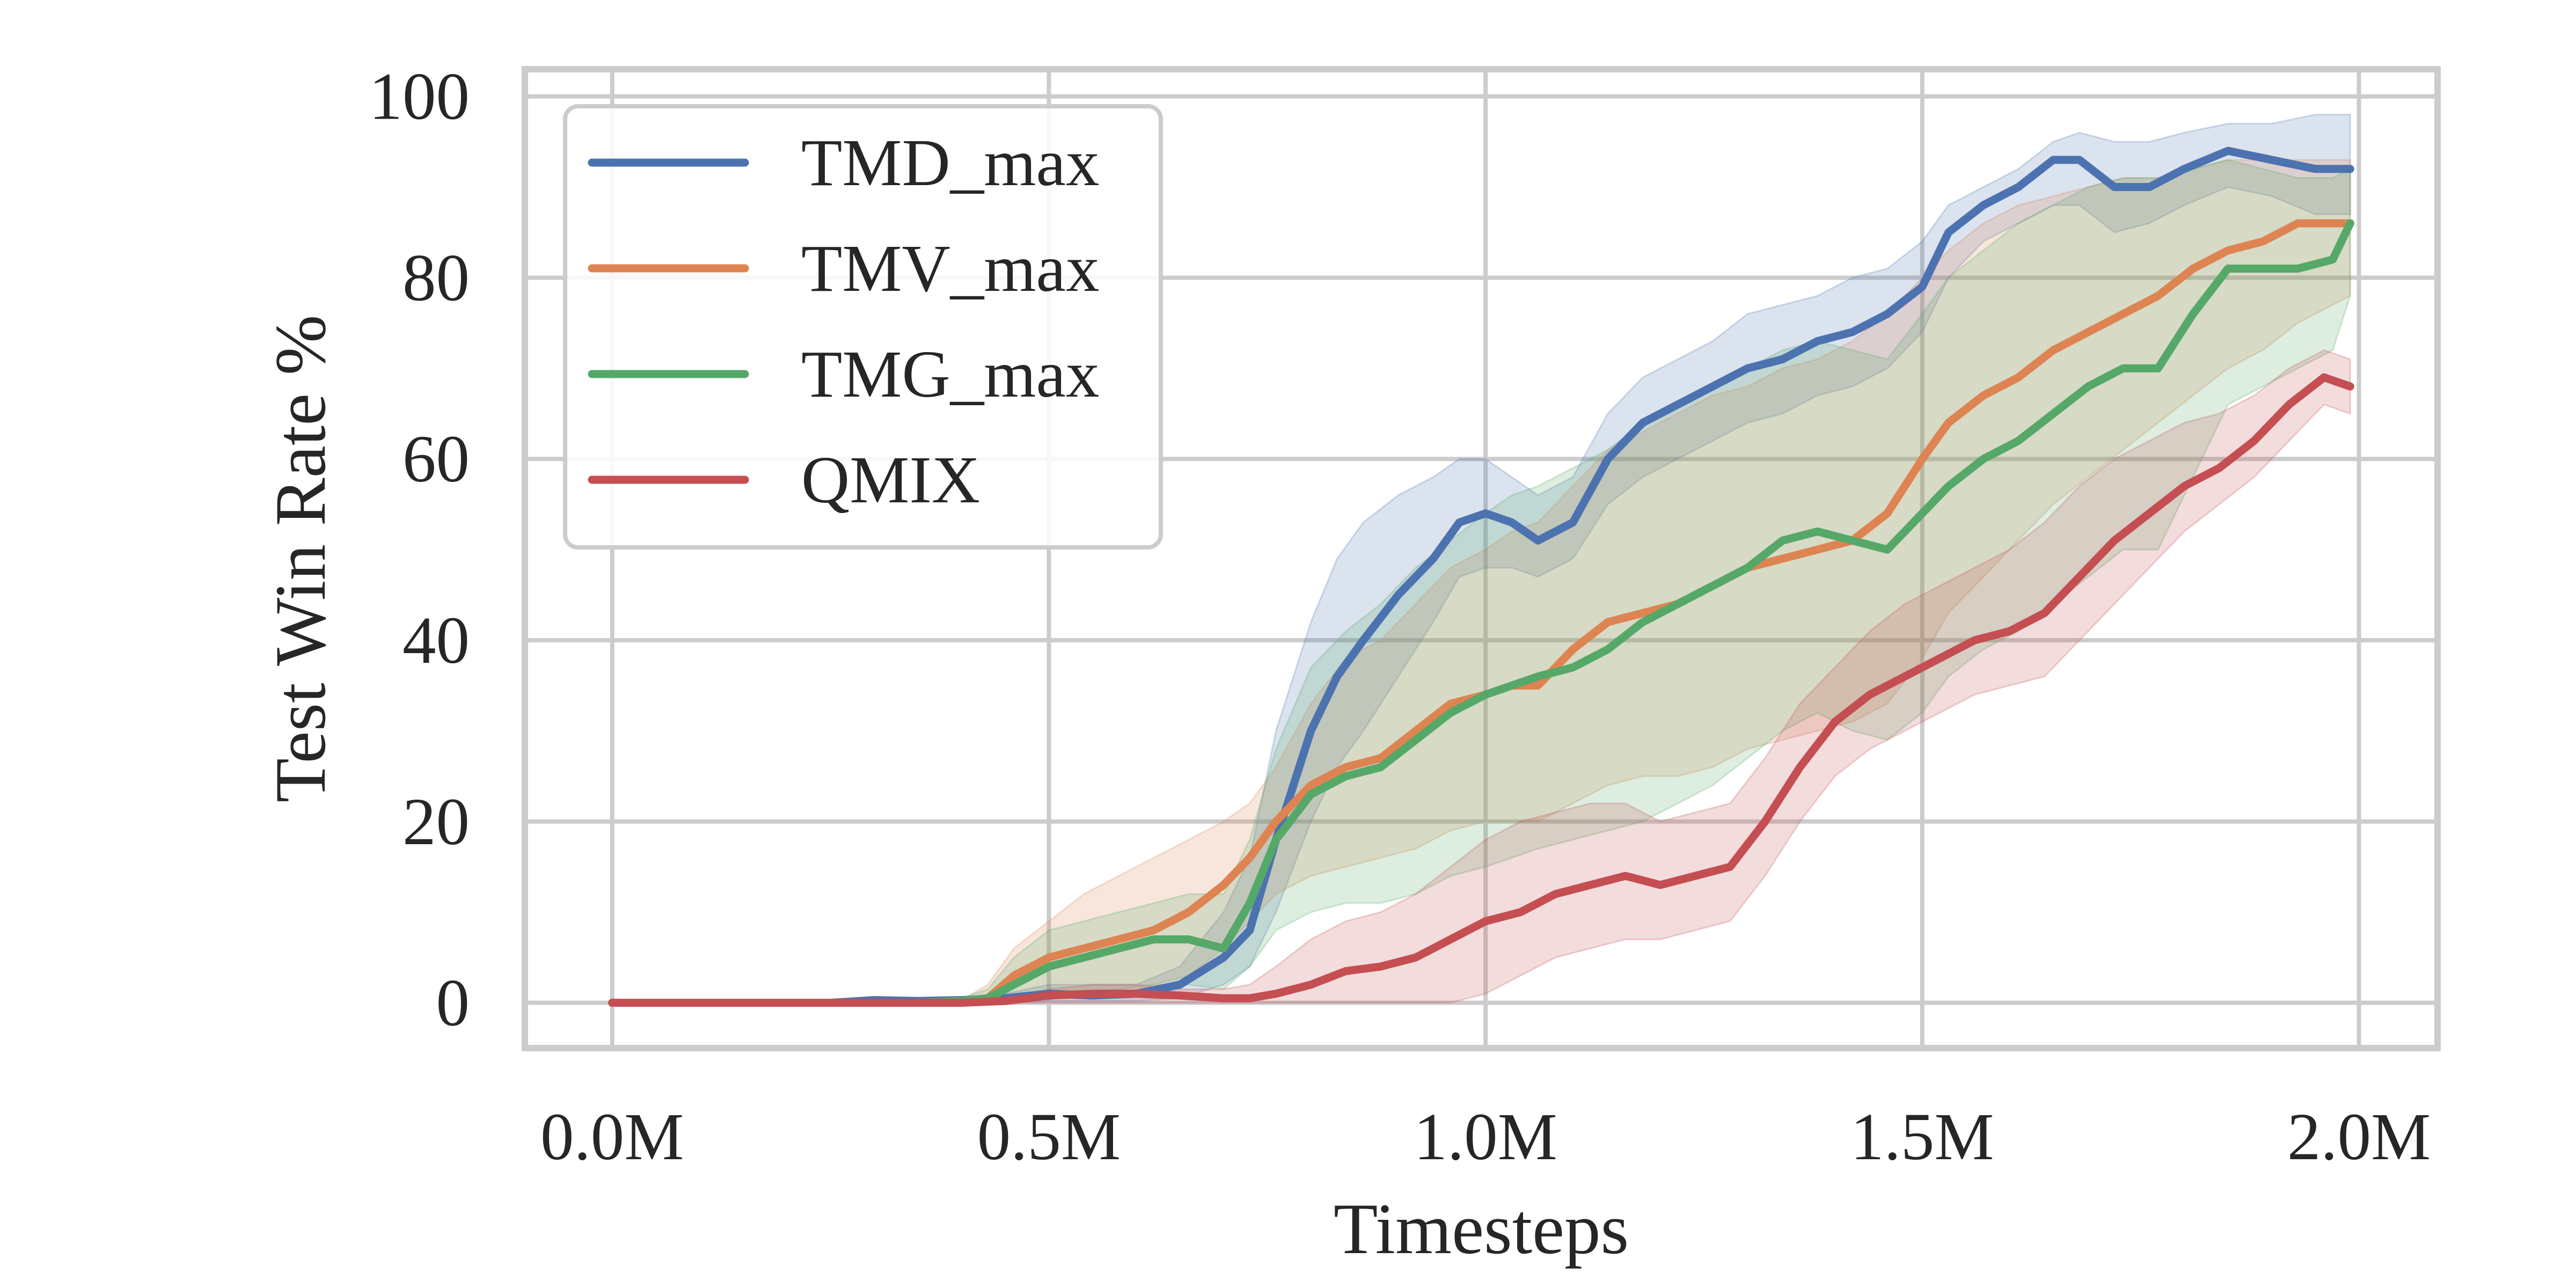  I want to click on y-tick-label: 20, so click(436, 822).